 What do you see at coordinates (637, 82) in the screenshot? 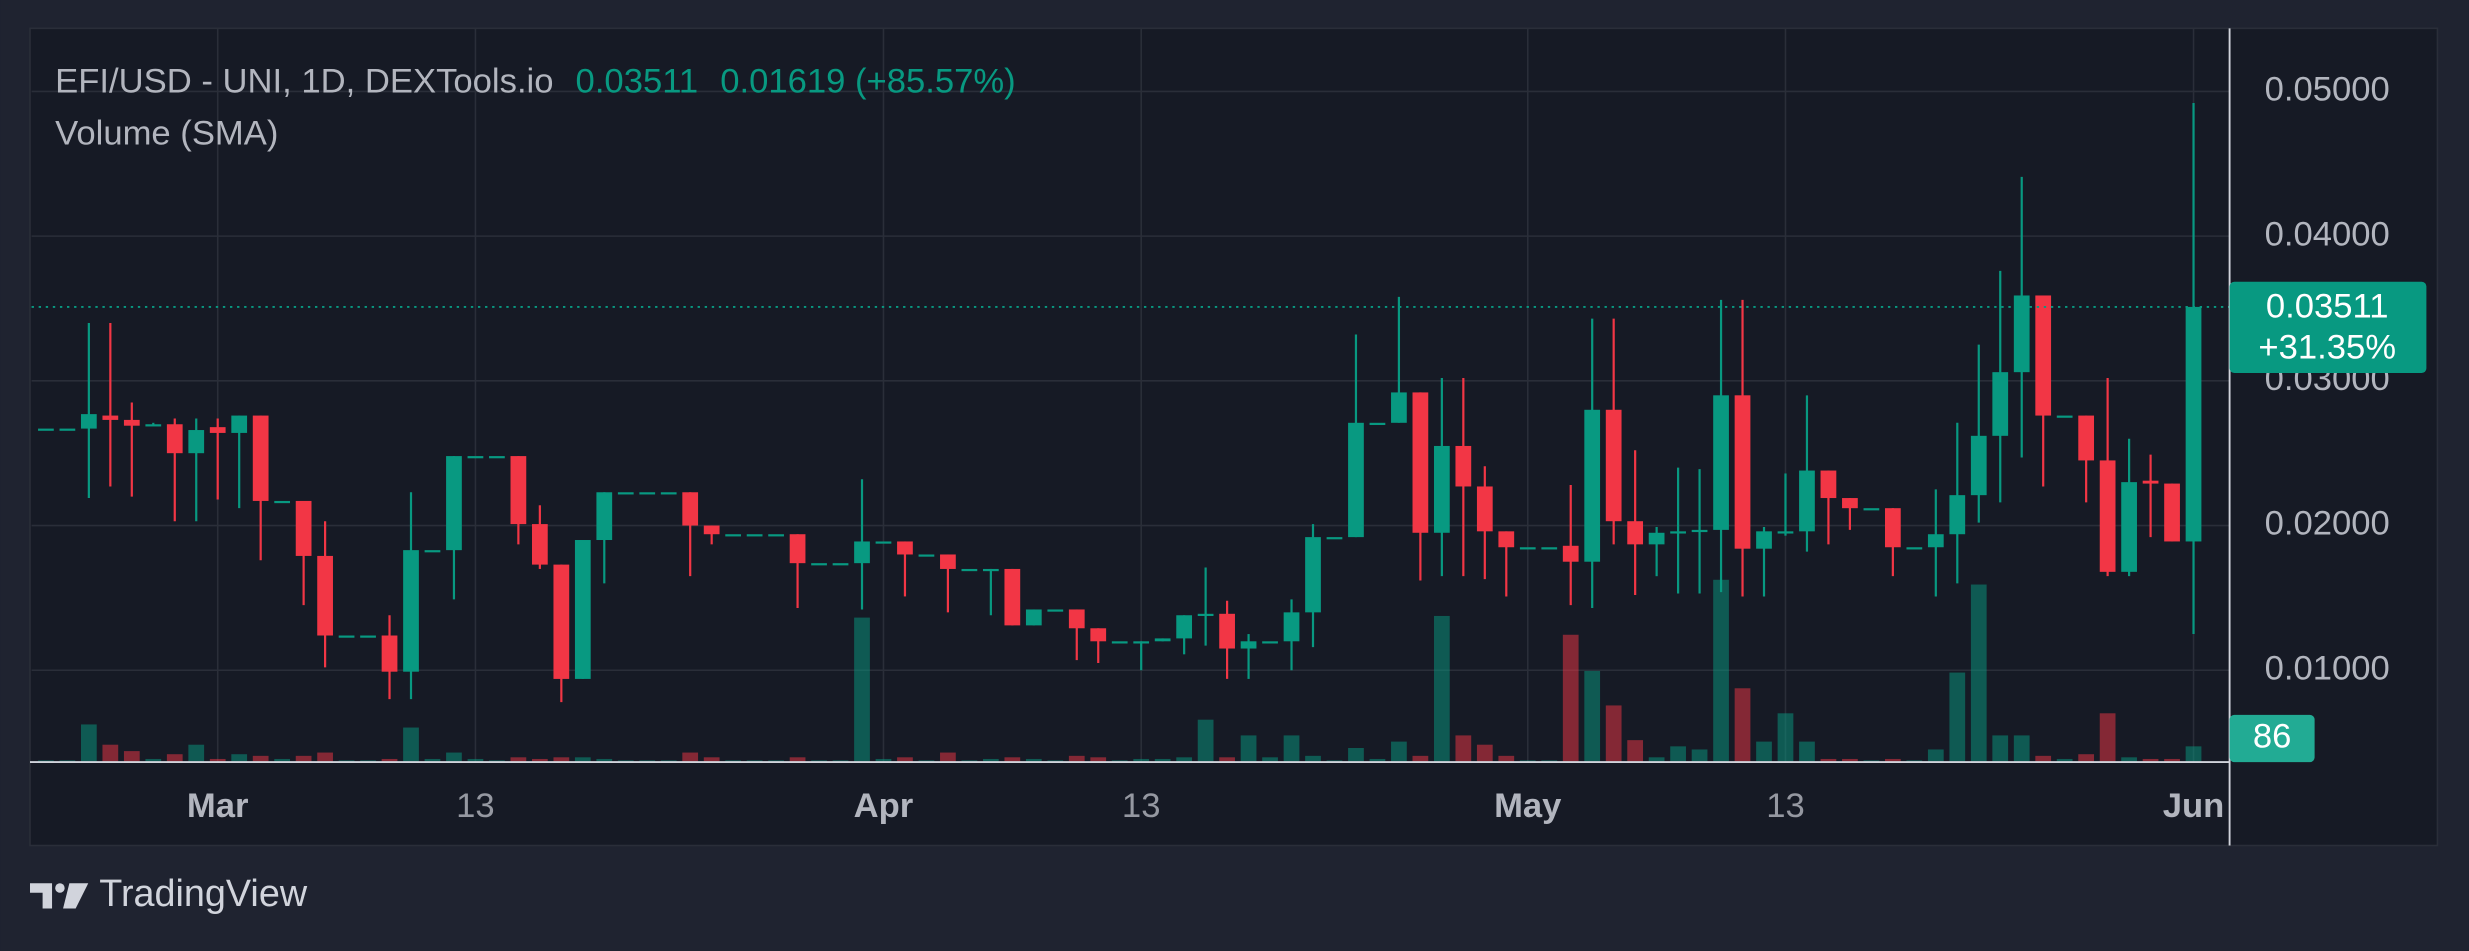
I see `header-price: 0.03511` at bounding box center [637, 82].